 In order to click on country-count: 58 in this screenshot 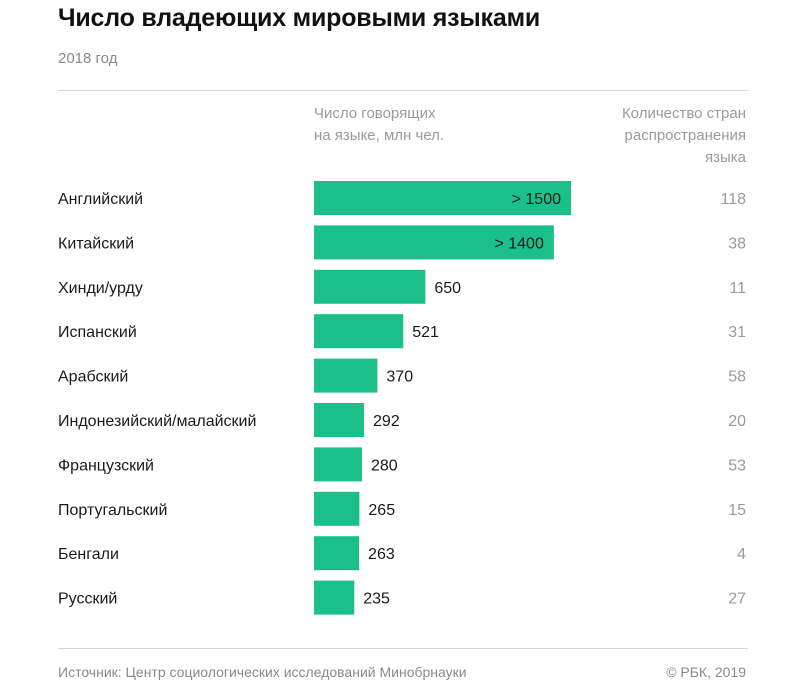, I will do `click(737, 377)`.